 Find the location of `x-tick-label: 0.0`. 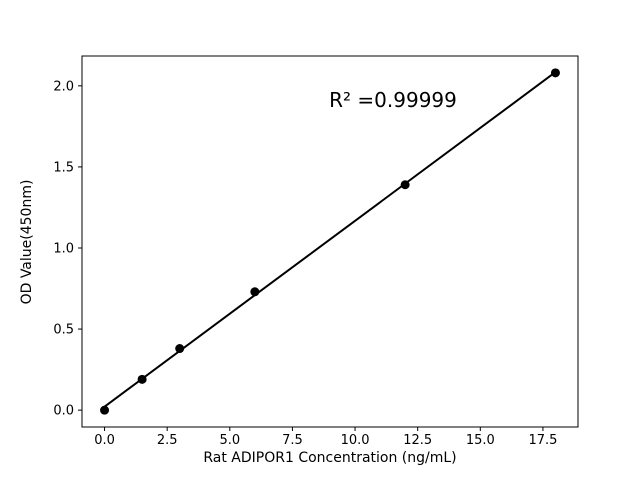

x-tick-label: 0.0 is located at coordinates (104, 440).